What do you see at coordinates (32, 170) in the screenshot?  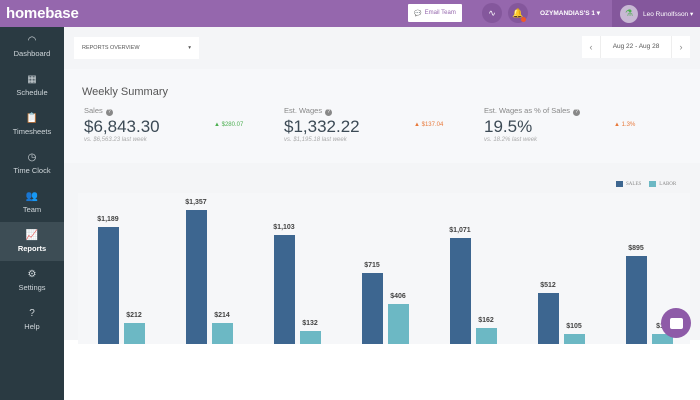 I see `sidebar-item-label: Time Clock` at bounding box center [32, 170].